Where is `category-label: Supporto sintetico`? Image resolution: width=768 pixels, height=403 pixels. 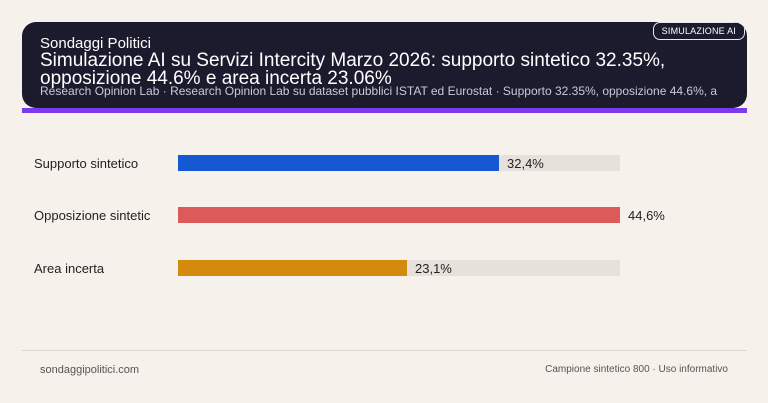
category-label: Supporto sintetico is located at coordinates (86, 163).